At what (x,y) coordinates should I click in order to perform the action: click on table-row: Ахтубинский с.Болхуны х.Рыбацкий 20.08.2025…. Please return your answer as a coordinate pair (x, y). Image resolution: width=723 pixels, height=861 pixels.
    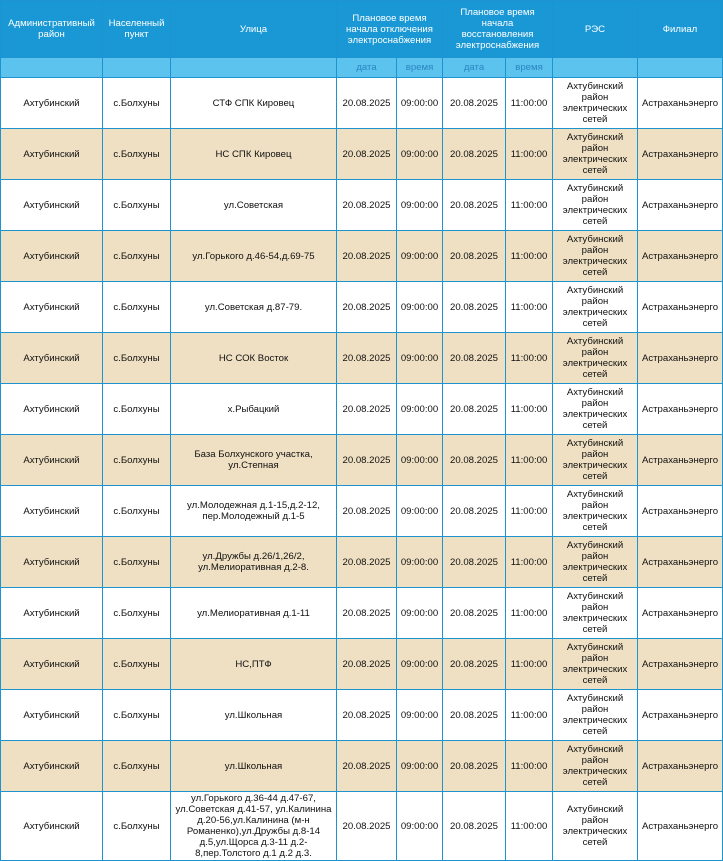
    Looking at the image, I should click on (361, 409).